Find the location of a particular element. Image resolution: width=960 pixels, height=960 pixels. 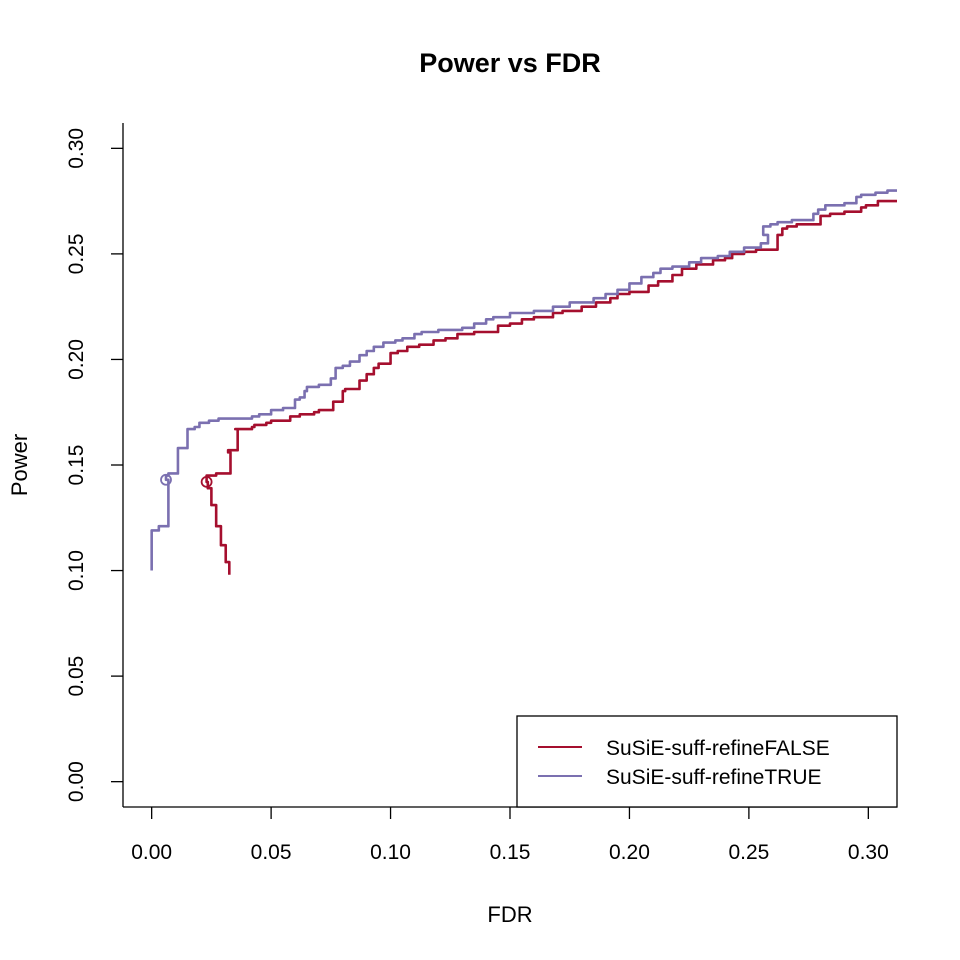

legend-box is located at coordinates (707, 761).